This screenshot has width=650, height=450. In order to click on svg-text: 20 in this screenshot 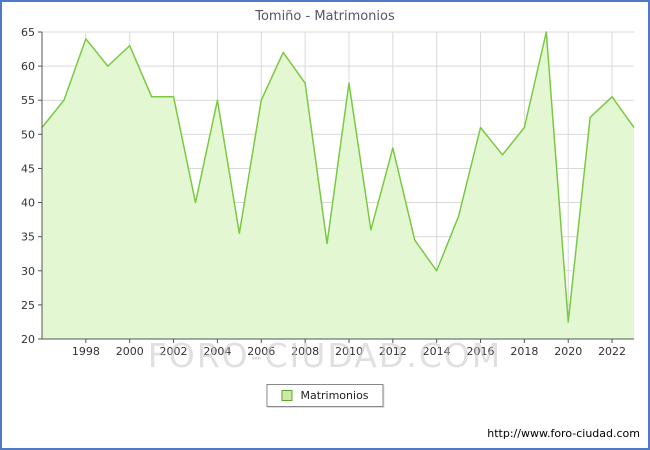, I will do `click(28, 339)`.